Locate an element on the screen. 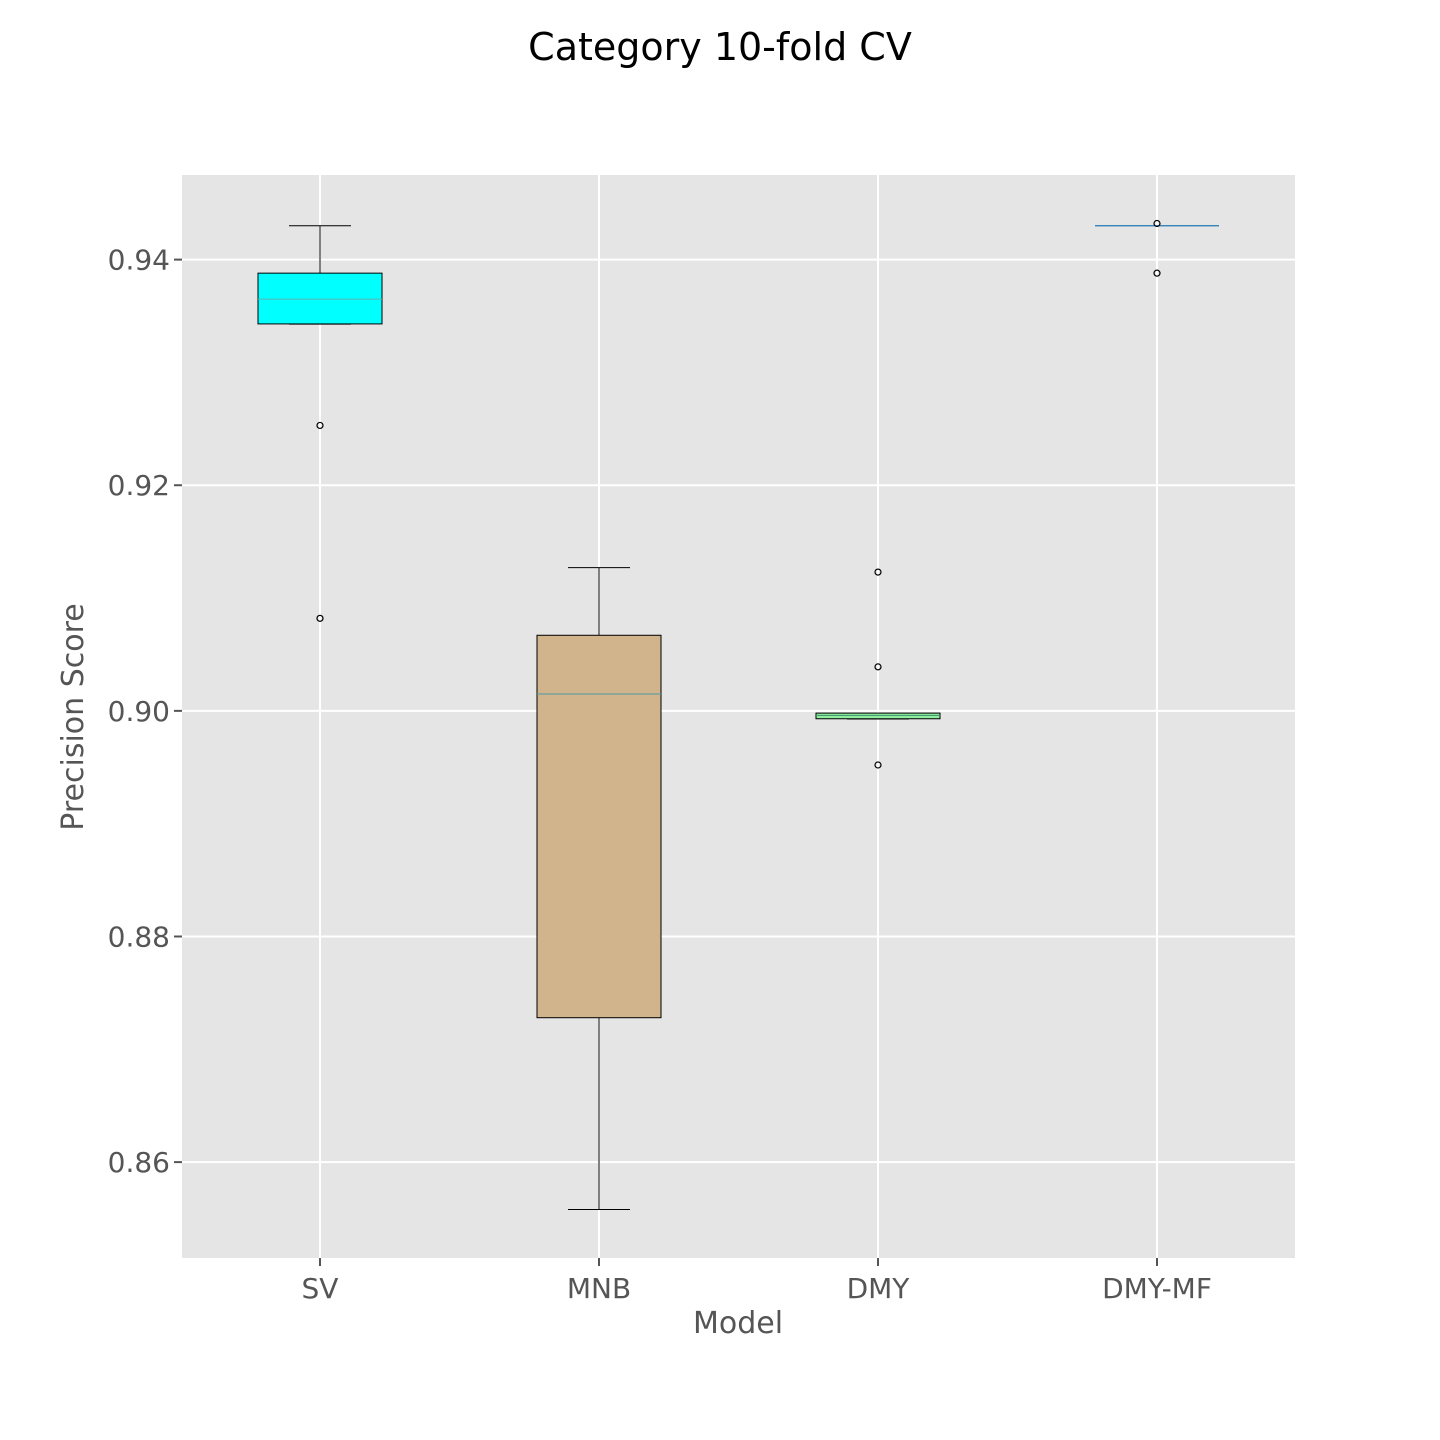 The height and width of the screenshot is (1440, 1440). y-axis: 0.86 0.88 0.90 0.92 0.94 is located at coordinates (145, 711).